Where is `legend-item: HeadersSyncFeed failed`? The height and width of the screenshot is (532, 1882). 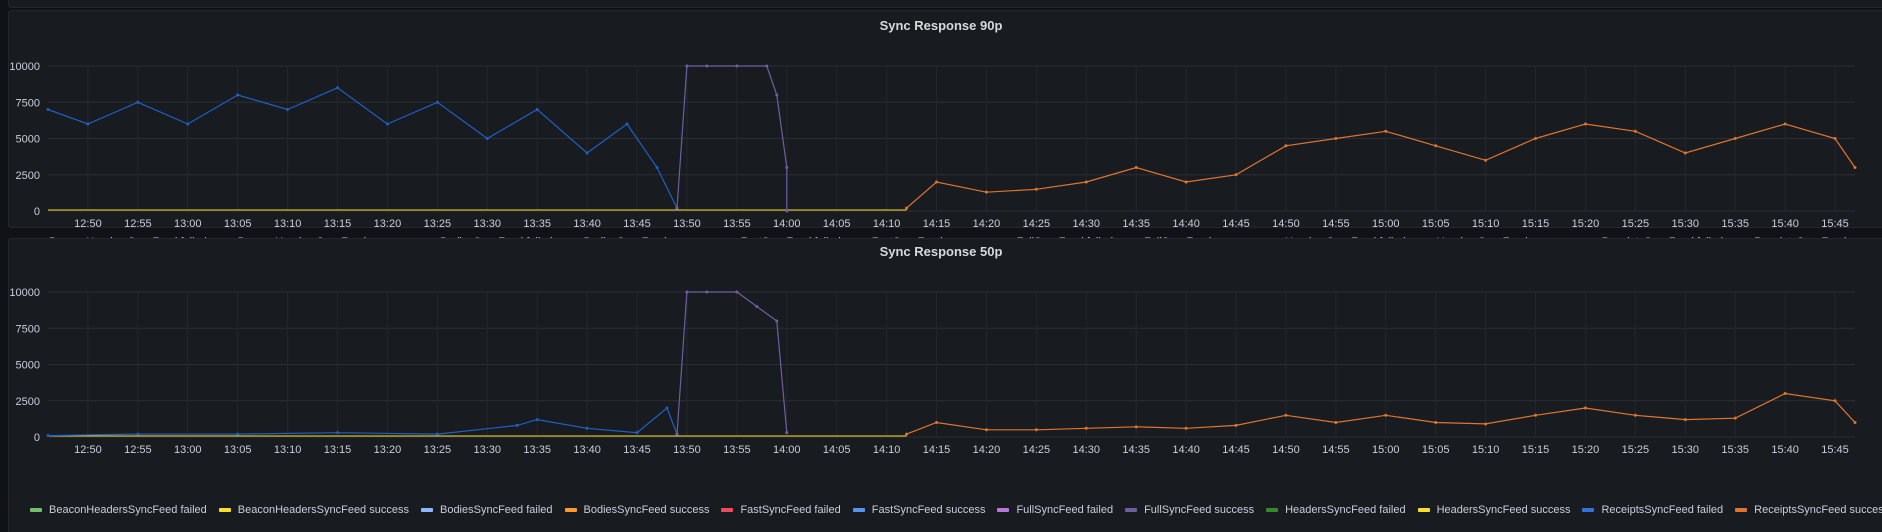 legend-item: HeadersSyncFeed failed is located at coordinates (1336, 509).